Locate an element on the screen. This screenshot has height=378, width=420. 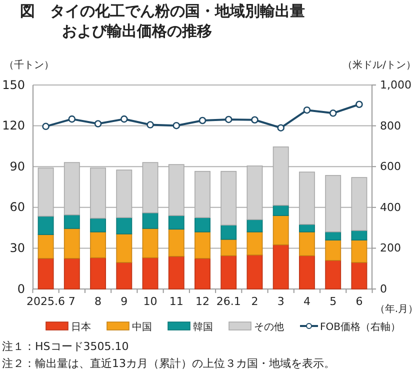
legend-label: 韓国 is located at coordinates (203, 327).